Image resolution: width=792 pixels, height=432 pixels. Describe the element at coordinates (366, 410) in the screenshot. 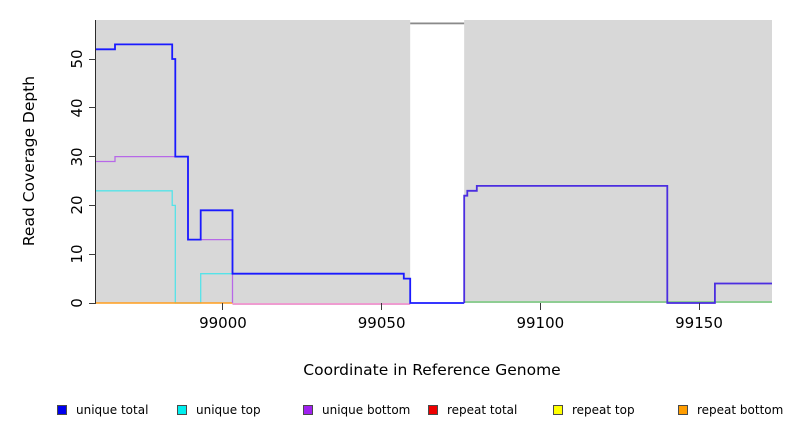

I see `legend-label: unique bottom` at that location.